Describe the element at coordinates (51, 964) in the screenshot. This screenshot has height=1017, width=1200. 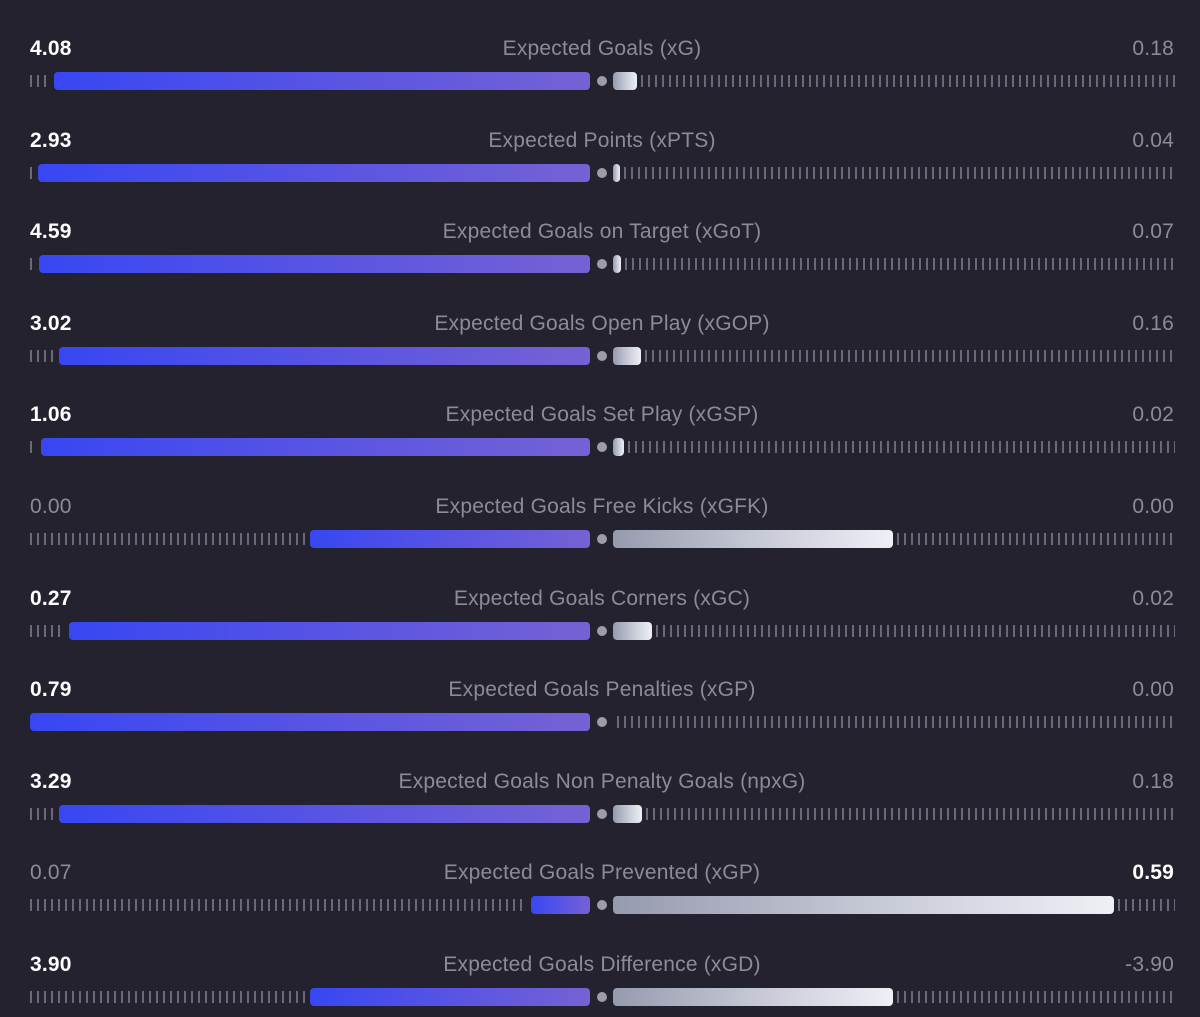
I see `home-value: 3.90` at that location.